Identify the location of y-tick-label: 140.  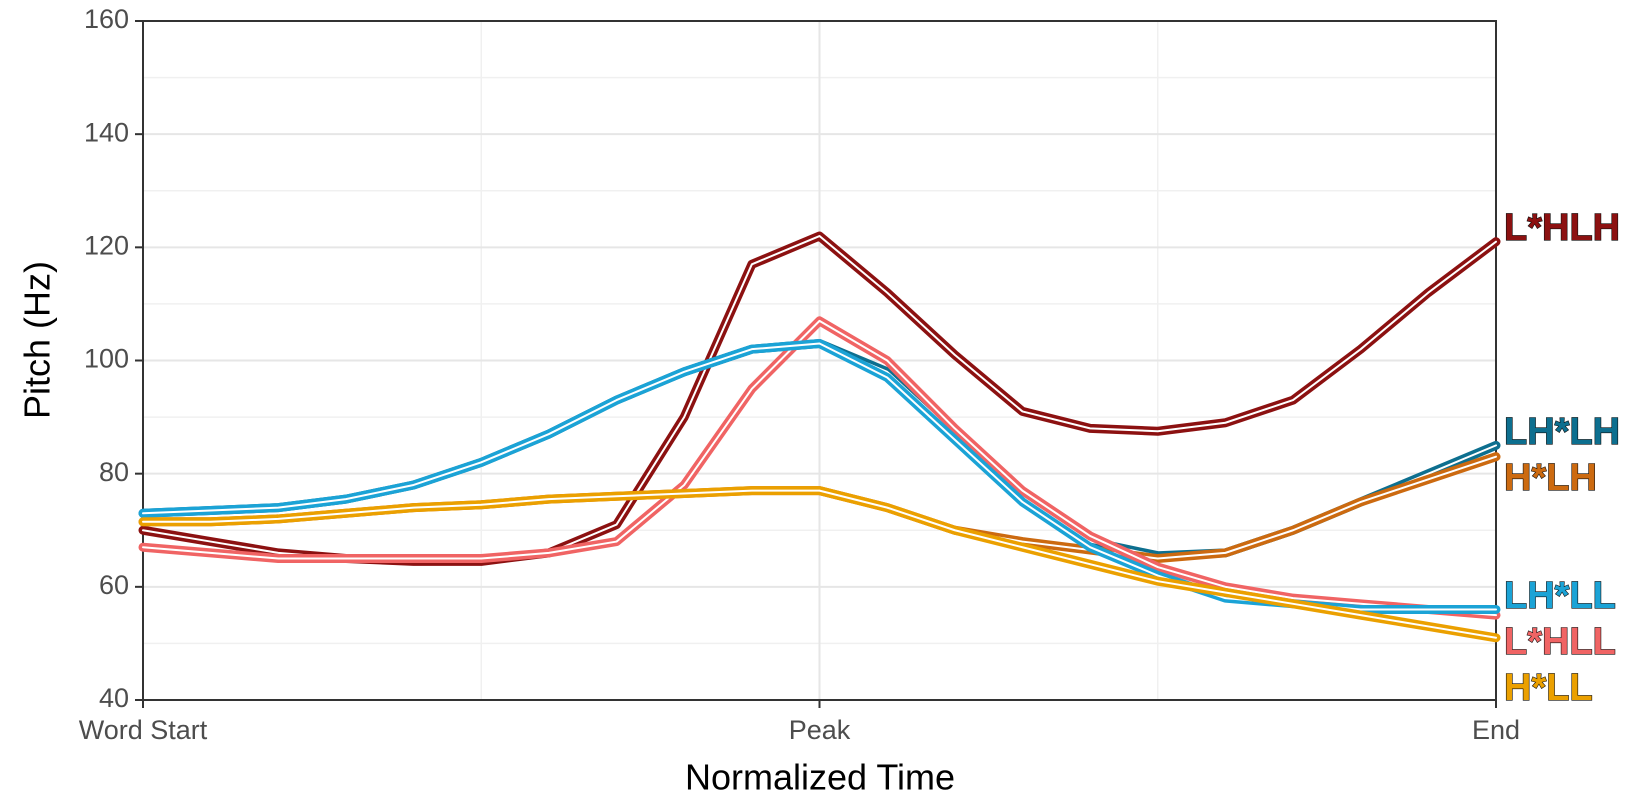
(106, 132).